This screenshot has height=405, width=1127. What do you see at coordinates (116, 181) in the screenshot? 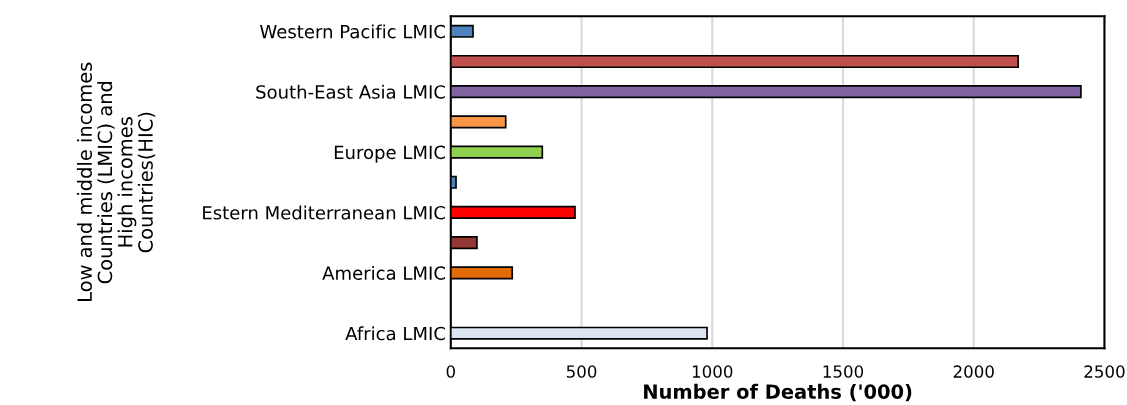
I see `y-axis-title: Low and middle incomes Countries (LMIC) and High incomes Countries(HIC)` at bounding box center [116, 181].